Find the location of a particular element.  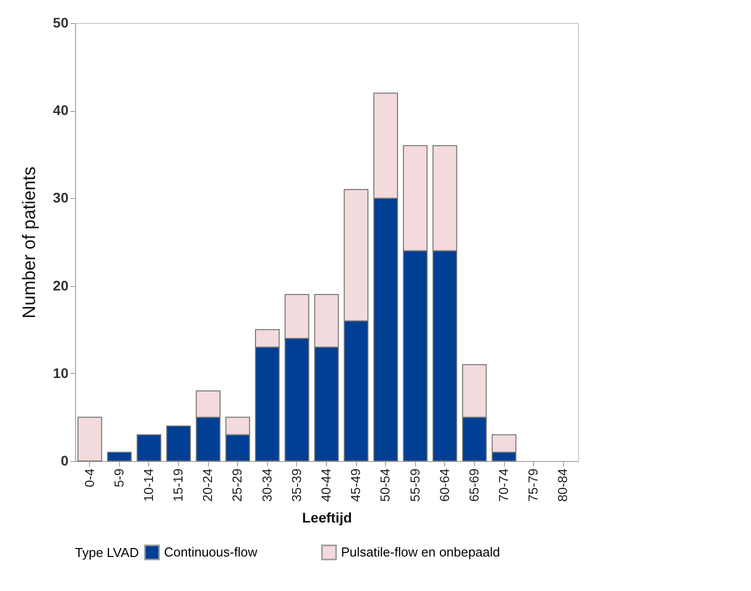

x-tick-label: 65-69 is located at coordinates (474, 485).